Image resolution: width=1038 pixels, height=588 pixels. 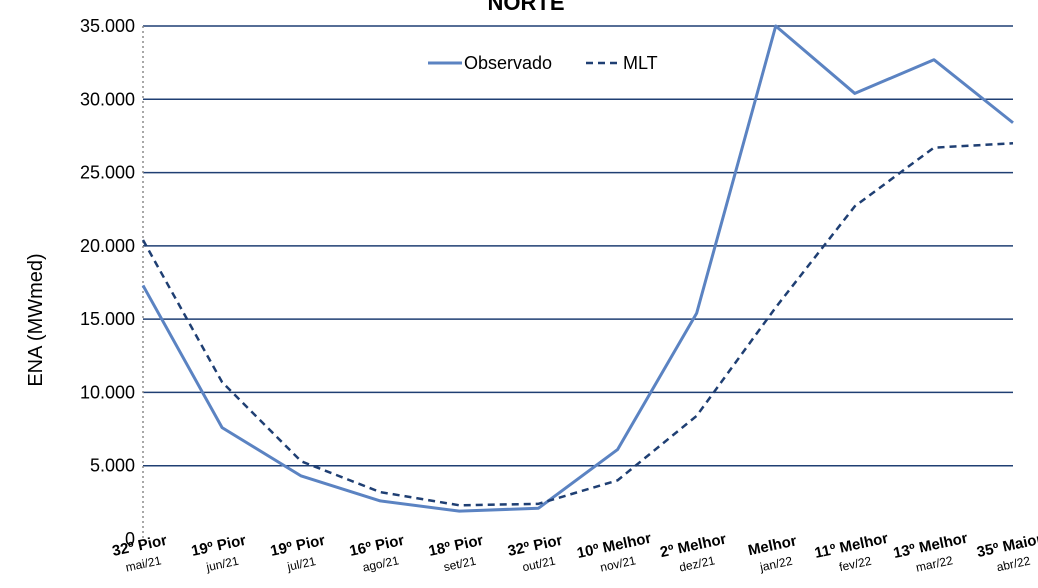 What do you see at coordinates (112, 466) in the screenshot?
I see `y-tick-label: 5.000` at bounding box center [112, 466].